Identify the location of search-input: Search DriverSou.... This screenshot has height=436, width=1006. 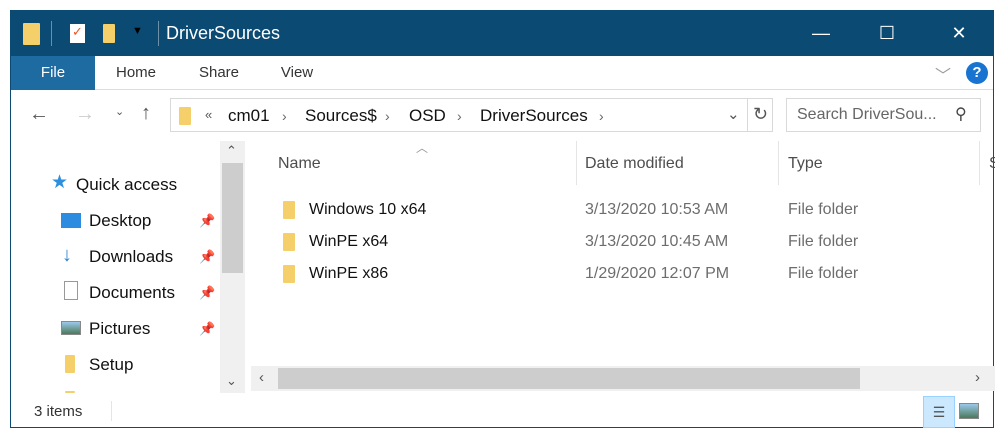
(867, 114).